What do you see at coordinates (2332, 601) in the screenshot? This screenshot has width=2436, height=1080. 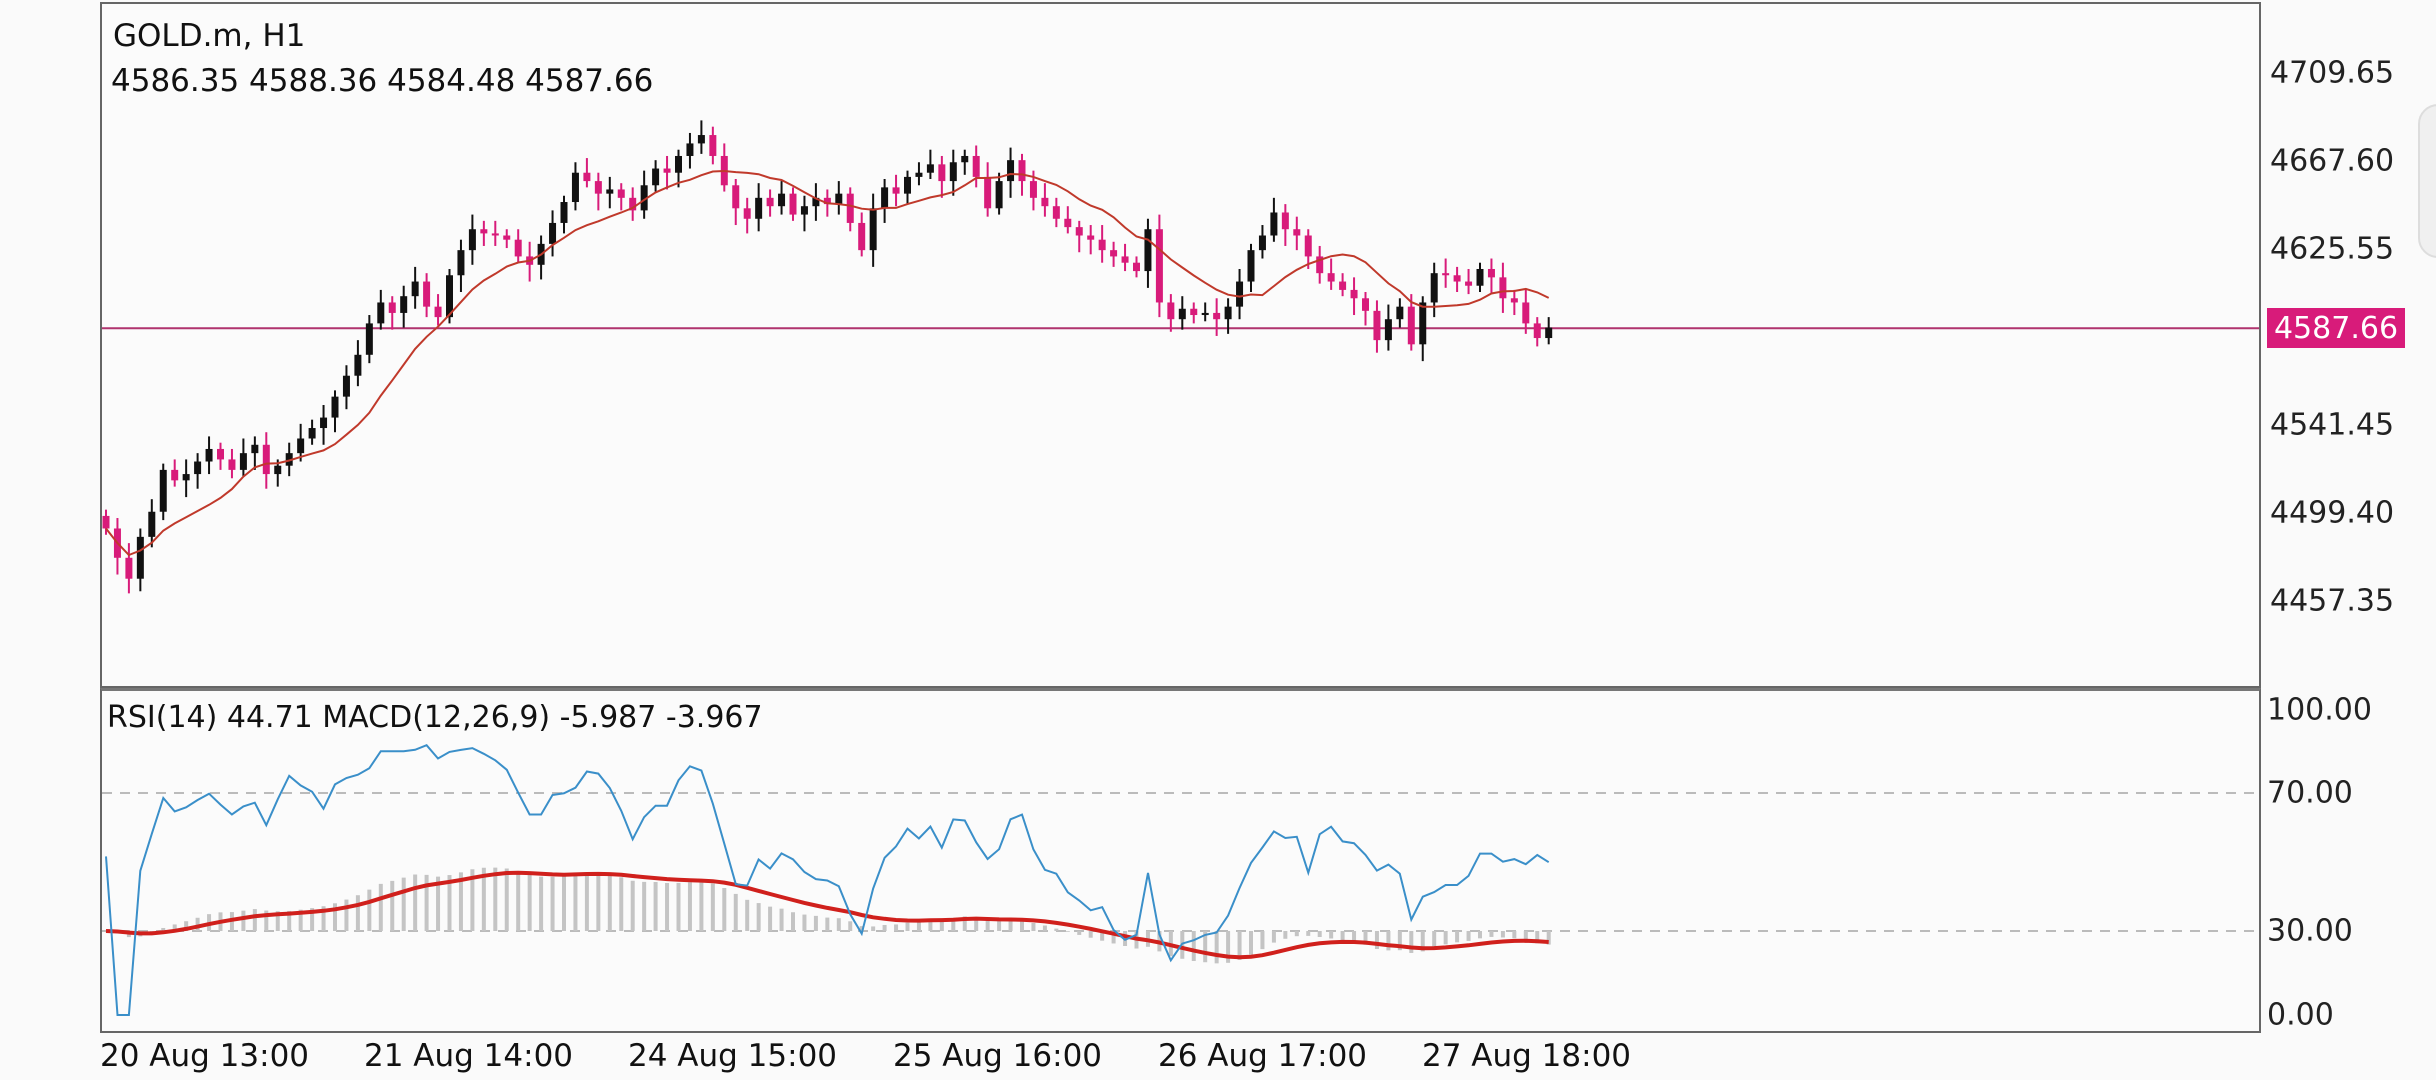 I see `price-axis-label: 4457.35` at bounding box center [2332, 601].